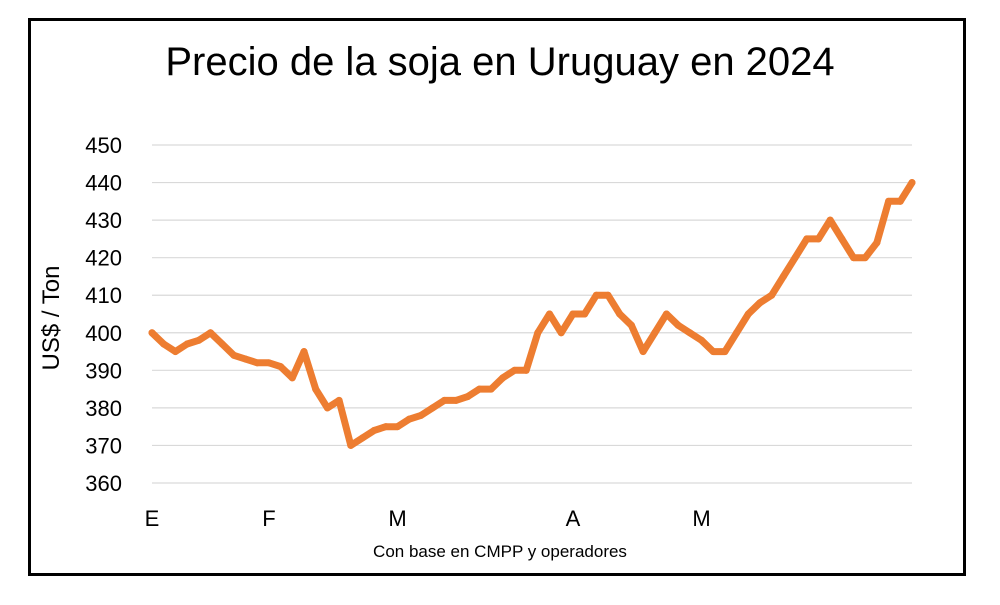  What do you see at coordinates (103, 445) in the screenshot?
I see `y-tick-label: 370` at bounding box center [103, 445].